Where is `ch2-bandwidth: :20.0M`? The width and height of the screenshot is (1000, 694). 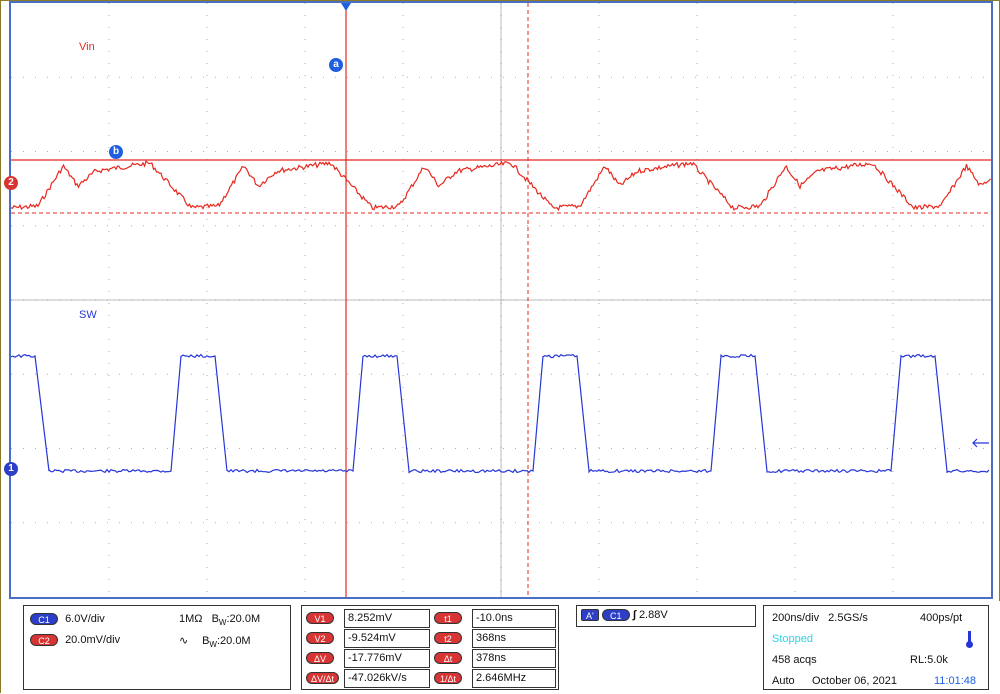 ch2-bandwidth: :20.0M is located at coordinates (233, 641).